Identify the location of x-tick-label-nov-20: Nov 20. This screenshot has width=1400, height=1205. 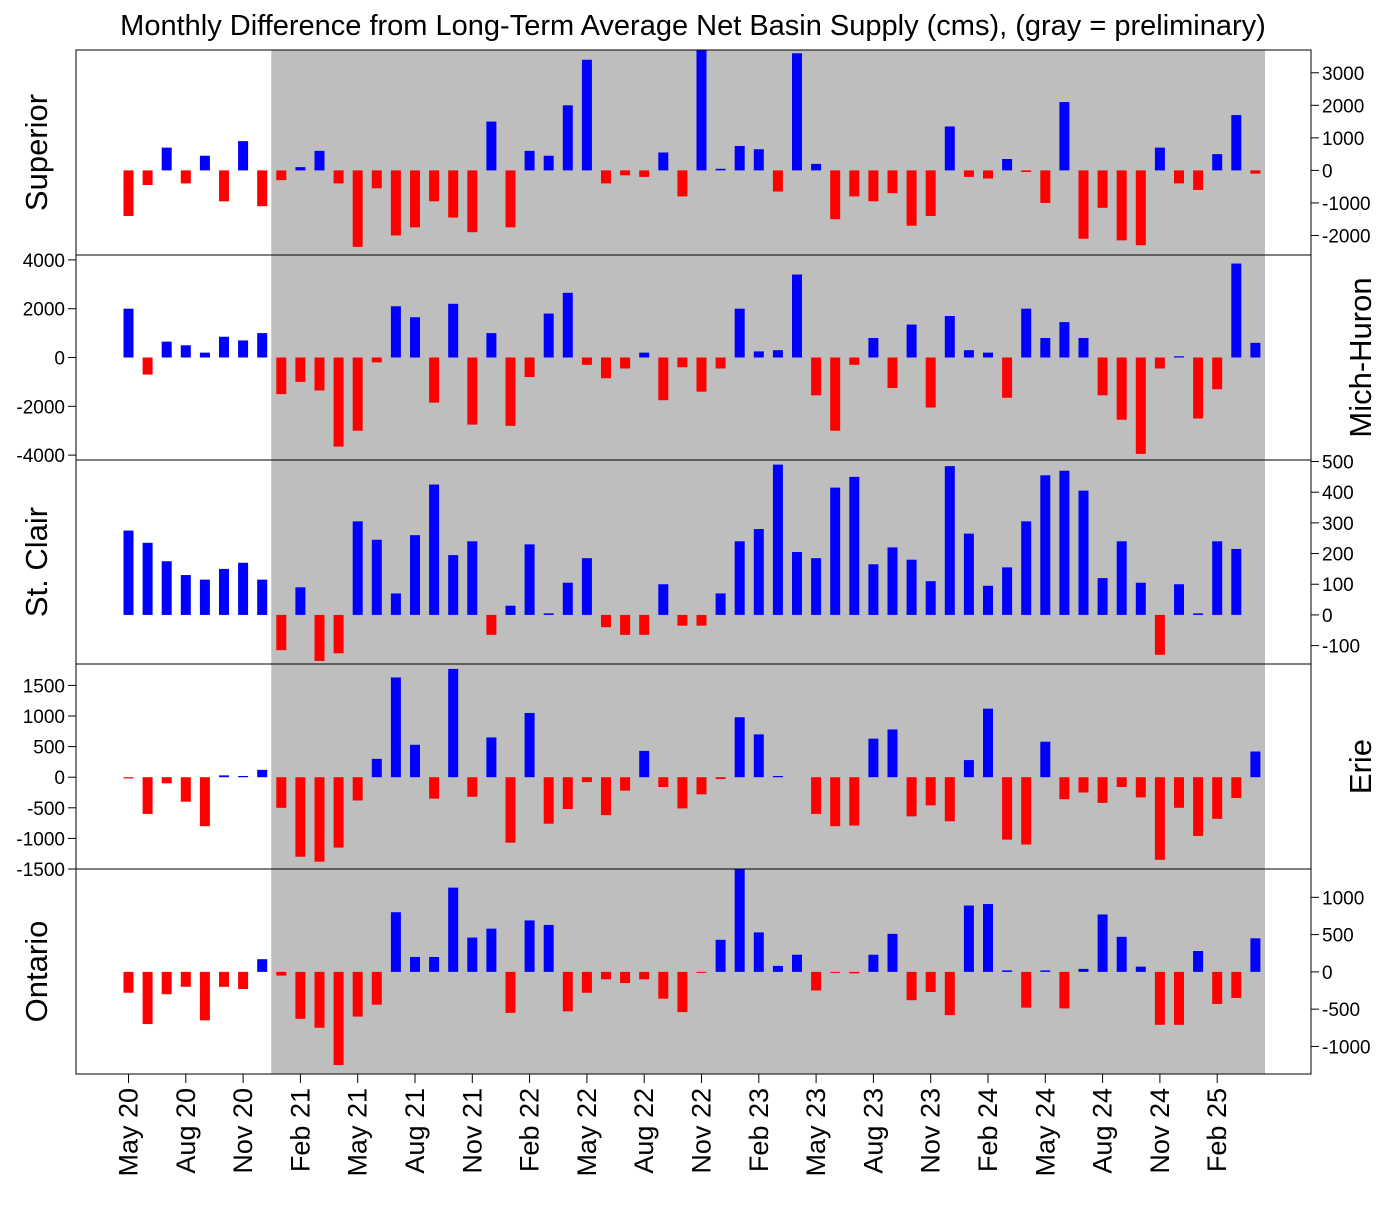
(243, 1131).